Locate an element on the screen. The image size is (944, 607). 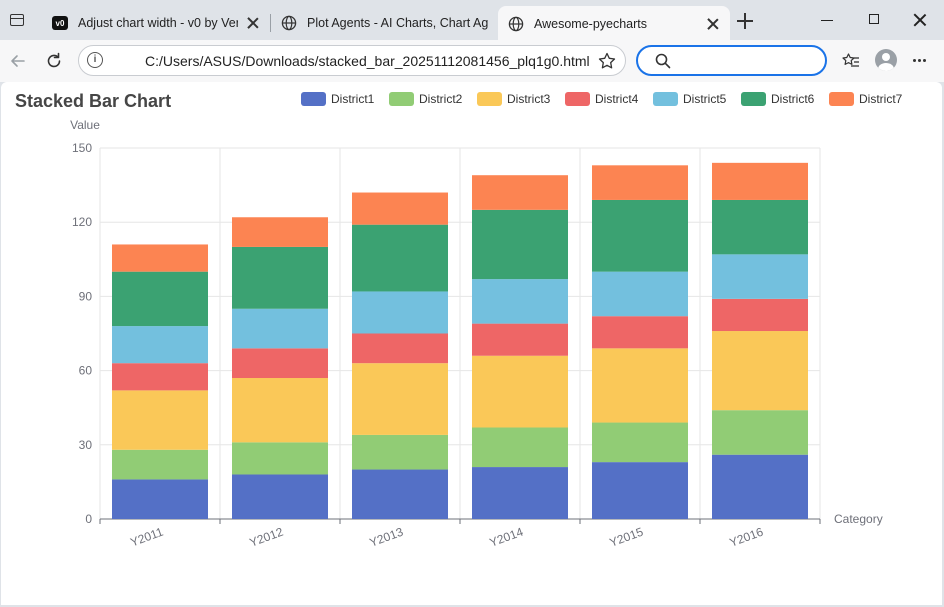
x-tick-label: Y2016 is located at coordinates (747, 537).